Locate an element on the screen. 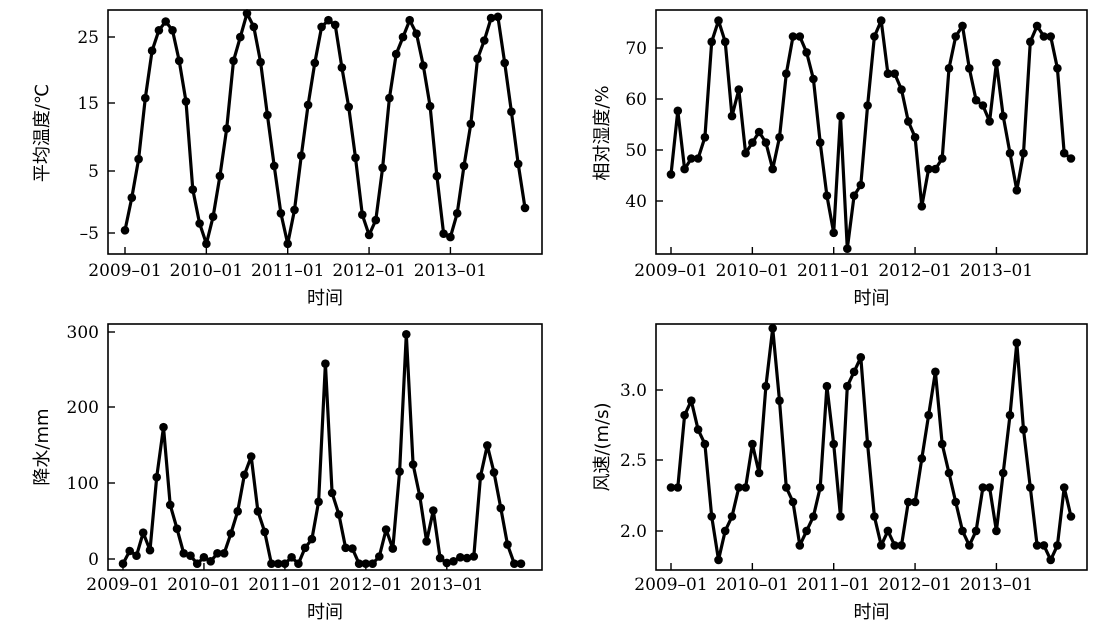  y-tick-label: 60 is located at coordinates (636, 100).